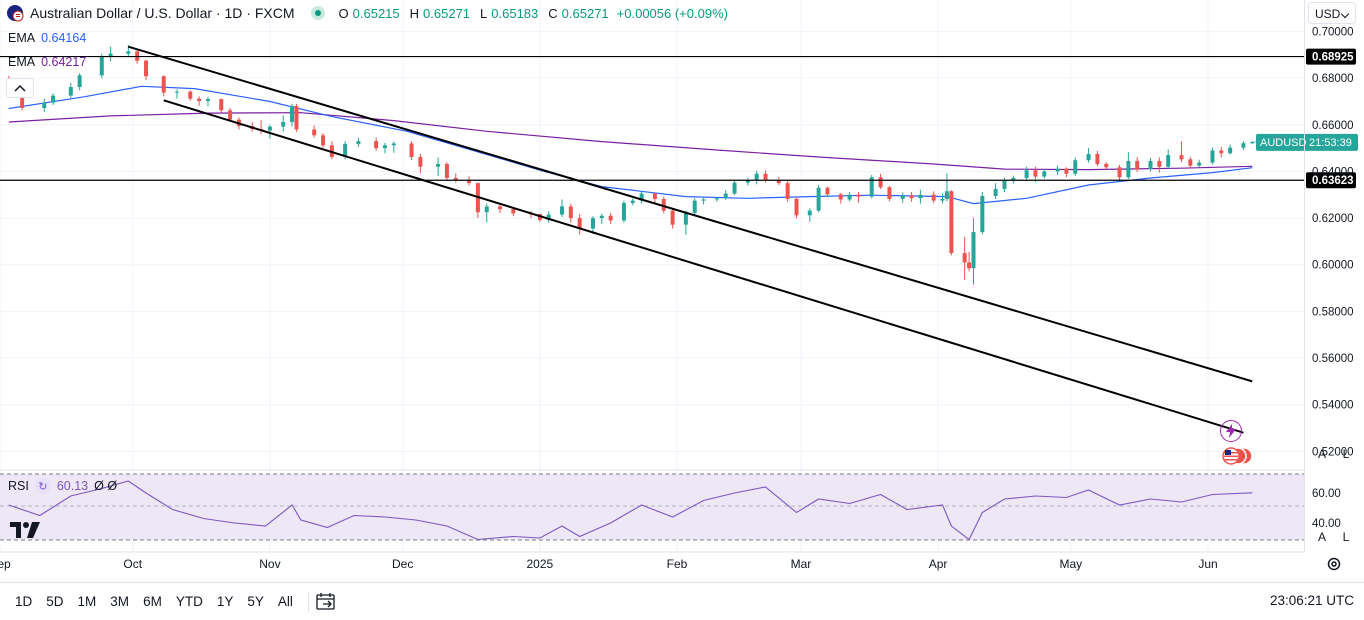  I want to click on date-ranges: 1D 5D 1M 3M 6M YTD 1Y 5Y All, so click(154, 601).